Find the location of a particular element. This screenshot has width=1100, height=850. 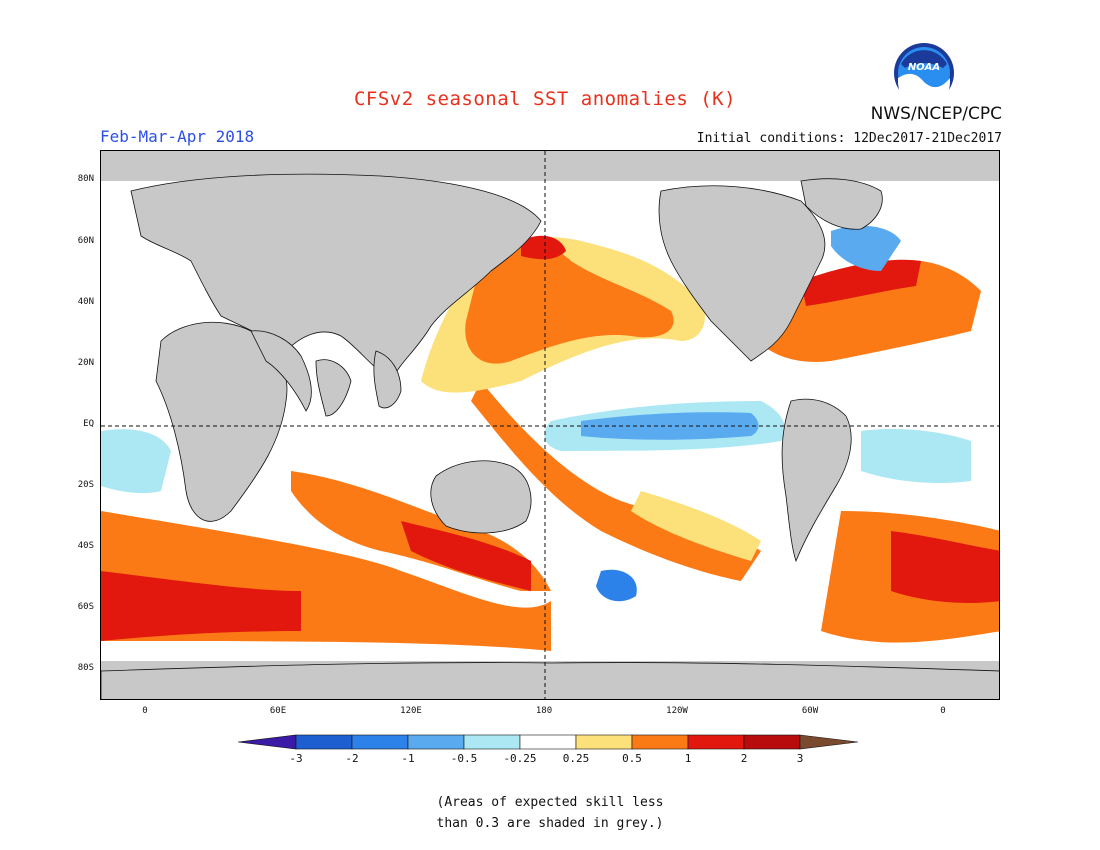

lat-label: 60N is located at coordinates (85, 241).